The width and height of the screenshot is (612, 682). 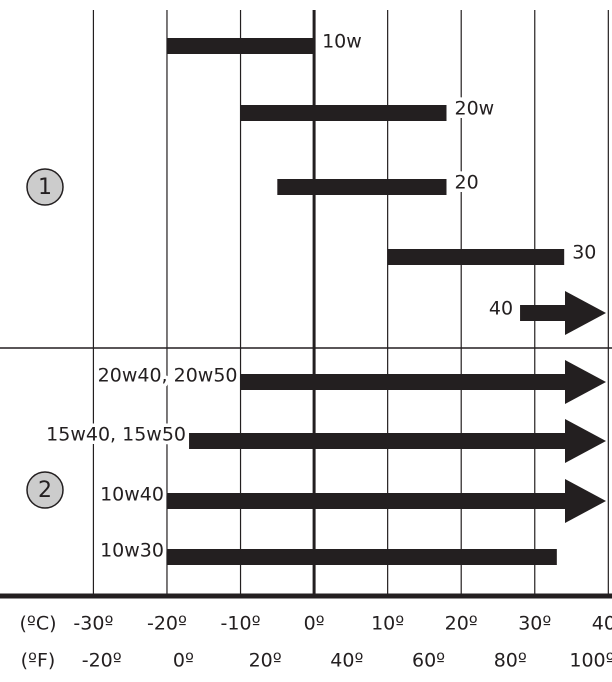 What do you see at coordinates (584, 253) in the screenshot?
I see `bar-label: 30` at bounding box center [584, 253].